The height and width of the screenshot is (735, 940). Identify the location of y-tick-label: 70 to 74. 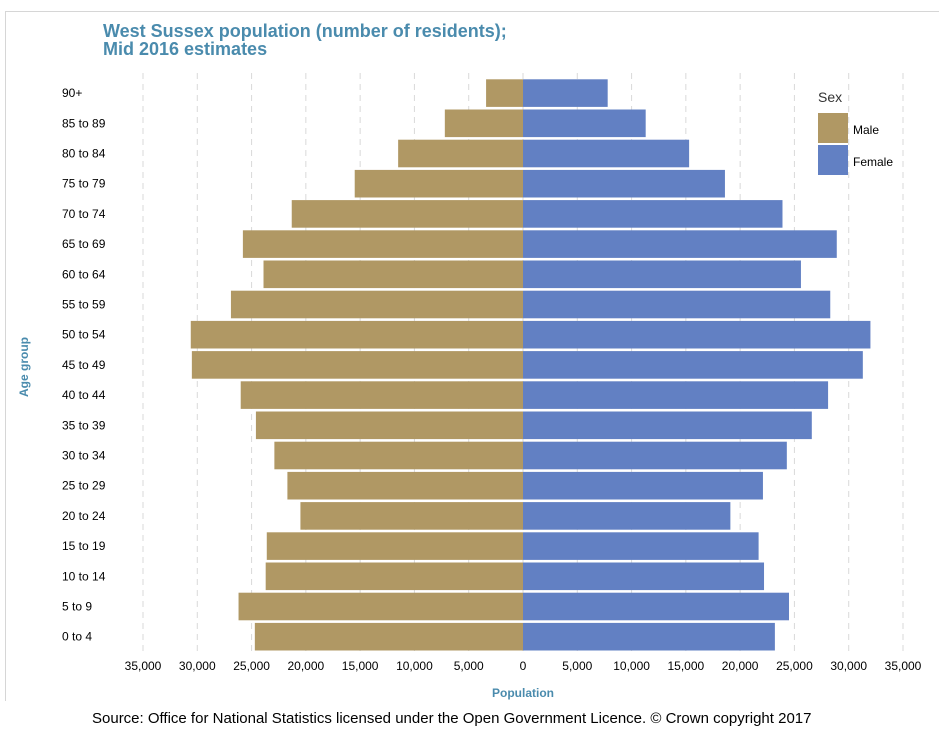
(84, 214).